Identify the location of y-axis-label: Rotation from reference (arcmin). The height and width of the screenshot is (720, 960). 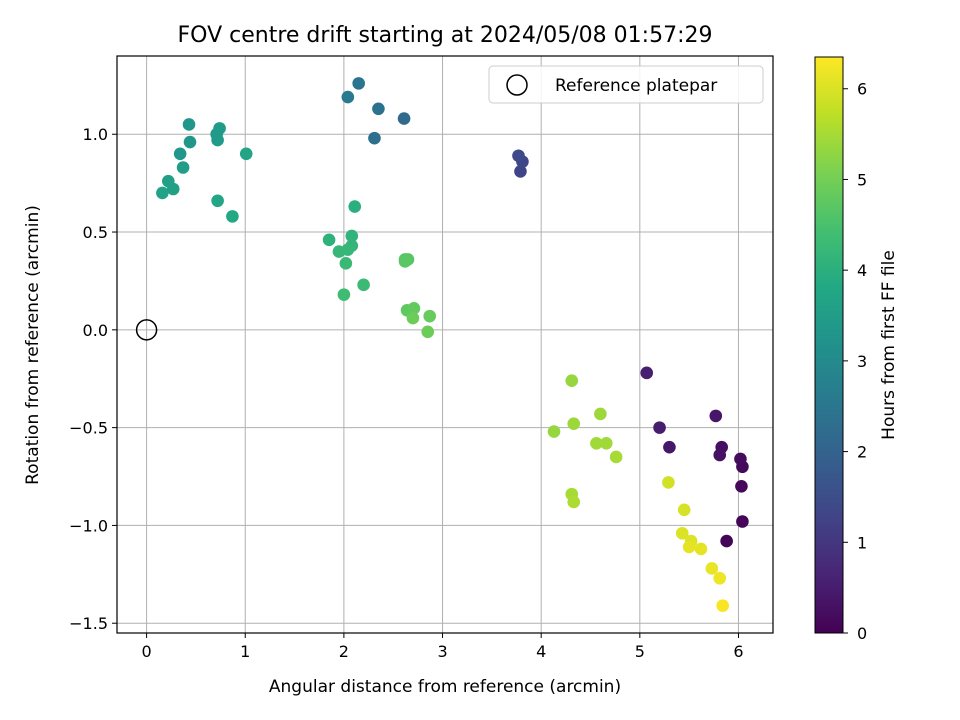
(33, 345).